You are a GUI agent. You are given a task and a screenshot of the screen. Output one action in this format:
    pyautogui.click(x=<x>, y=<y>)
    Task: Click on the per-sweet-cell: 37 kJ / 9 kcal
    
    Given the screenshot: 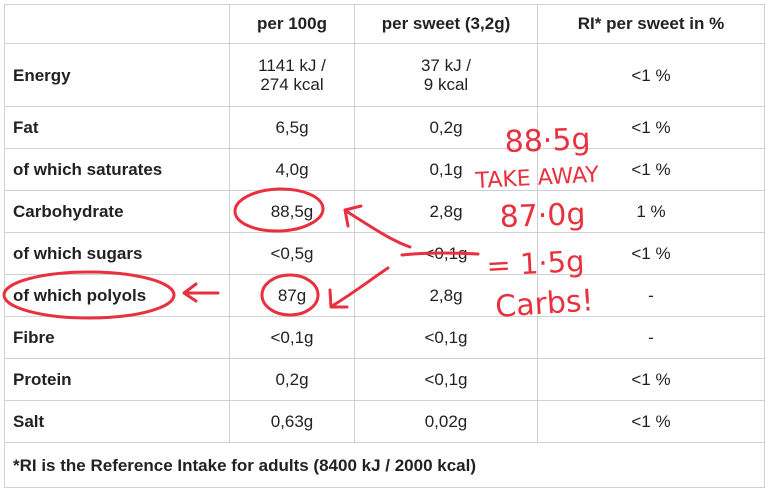 What is the action you would take?
    pyautogui.click(x=446, y=75)
    